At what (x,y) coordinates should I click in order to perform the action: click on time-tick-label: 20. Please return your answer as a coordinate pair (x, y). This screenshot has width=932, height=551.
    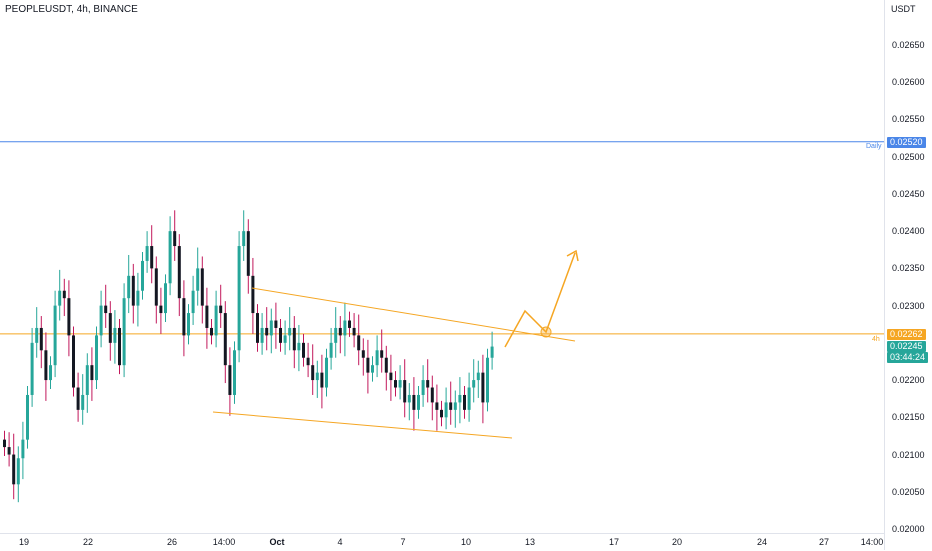
    Looking at the image, I should click on (677, 542).